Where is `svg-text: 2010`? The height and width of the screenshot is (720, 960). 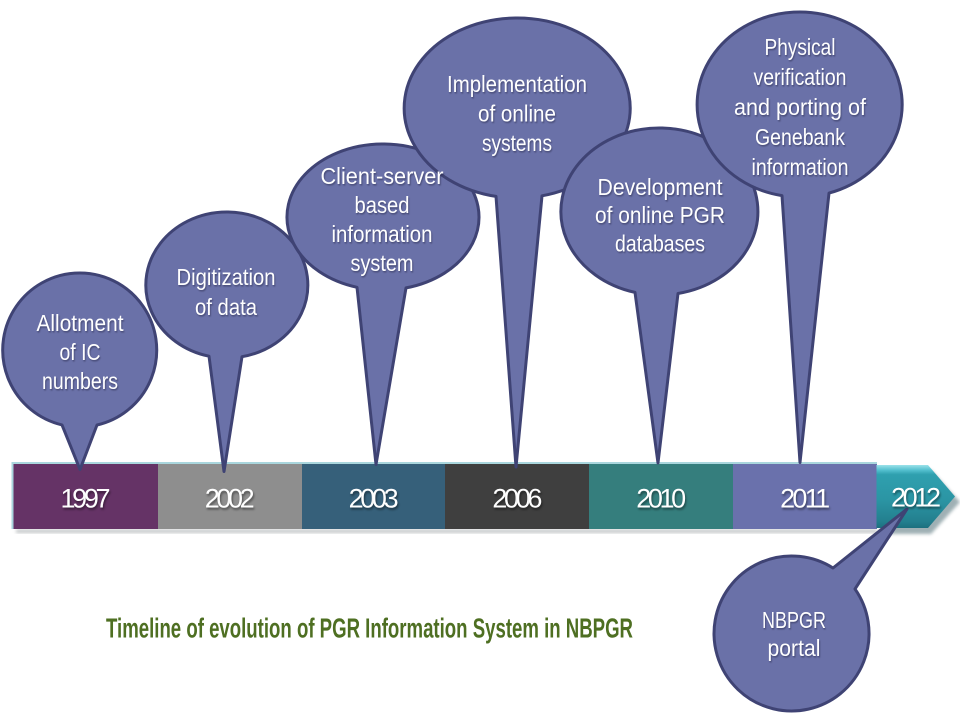 svg-text: 2010 is located at coordinates (661, 499).